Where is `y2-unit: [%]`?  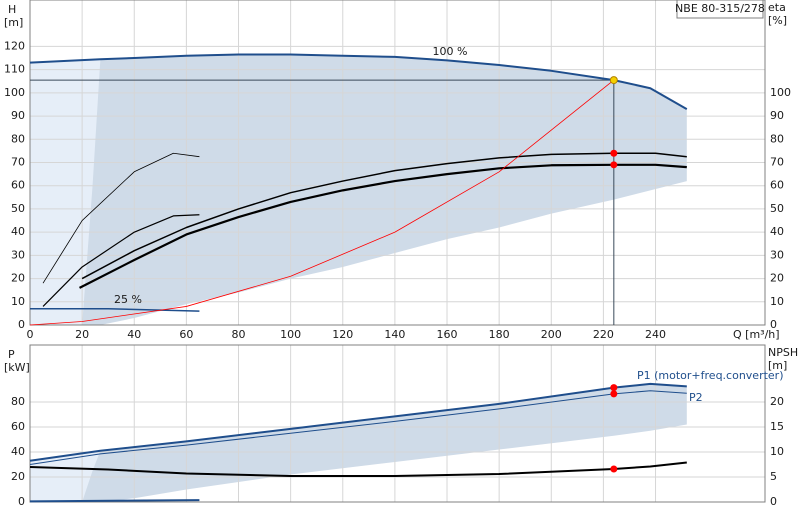
y2-unit: [%] is located at coordinates (777, 20).